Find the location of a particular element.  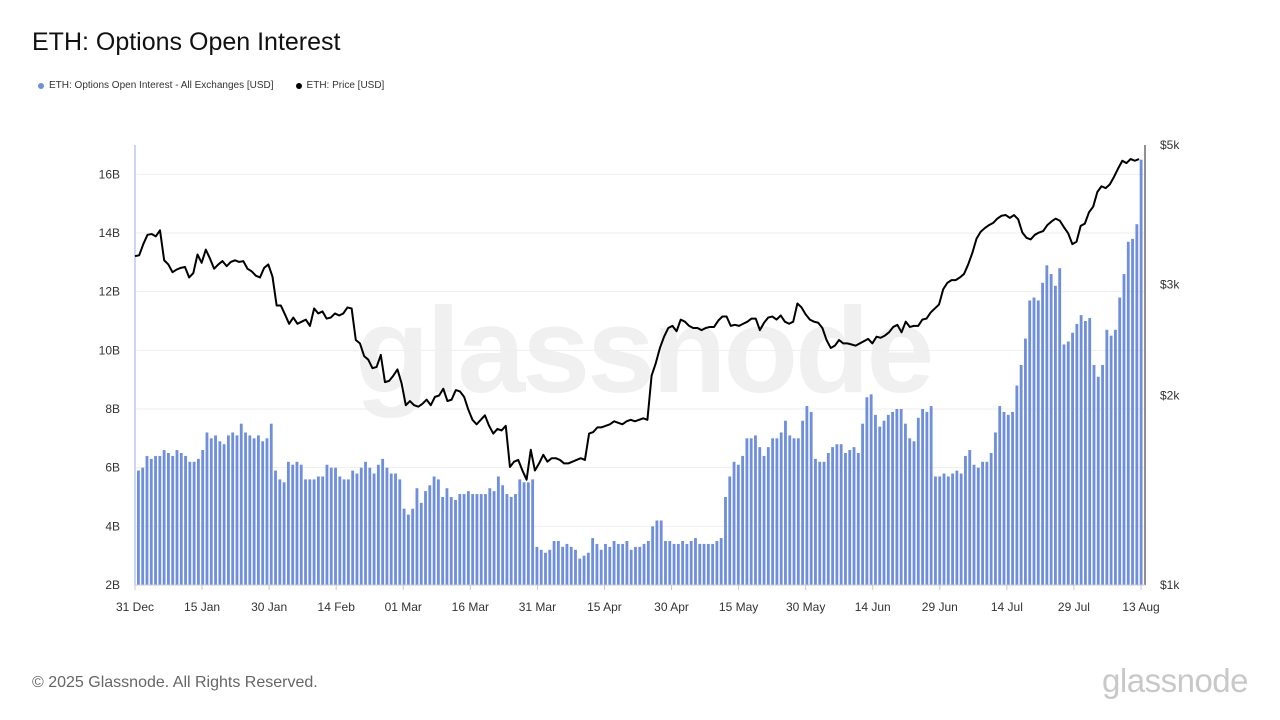

legend-label-price: ETH: Price [USD] is located at coordinates (345, 85).